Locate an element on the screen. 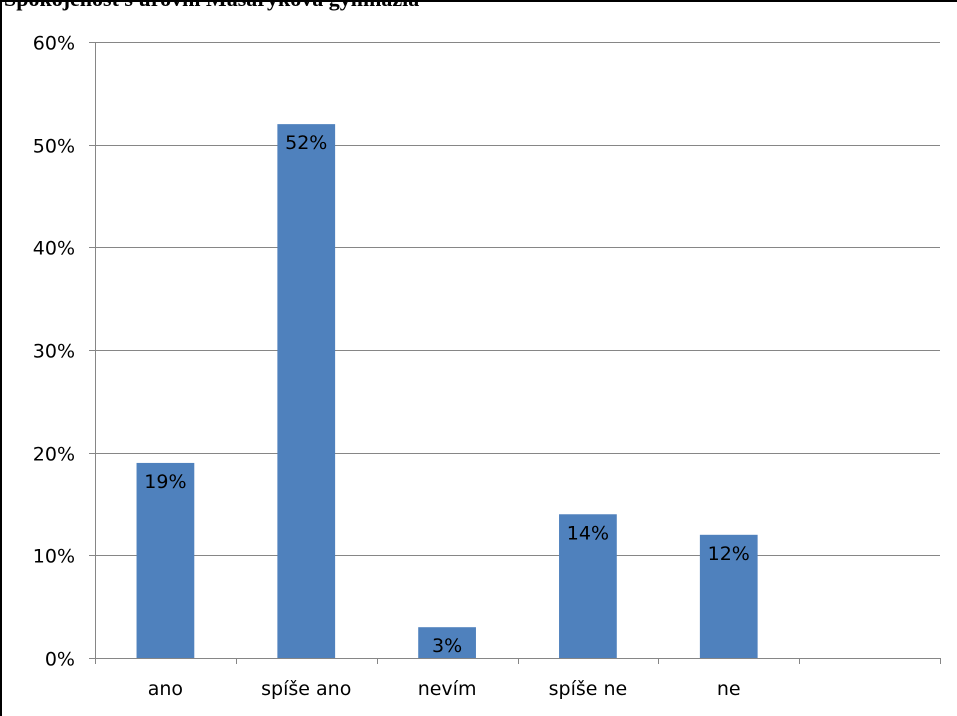 The height and width of the screenshot is (716, 957). data-label: 3% is located at coordinates (447, 646).